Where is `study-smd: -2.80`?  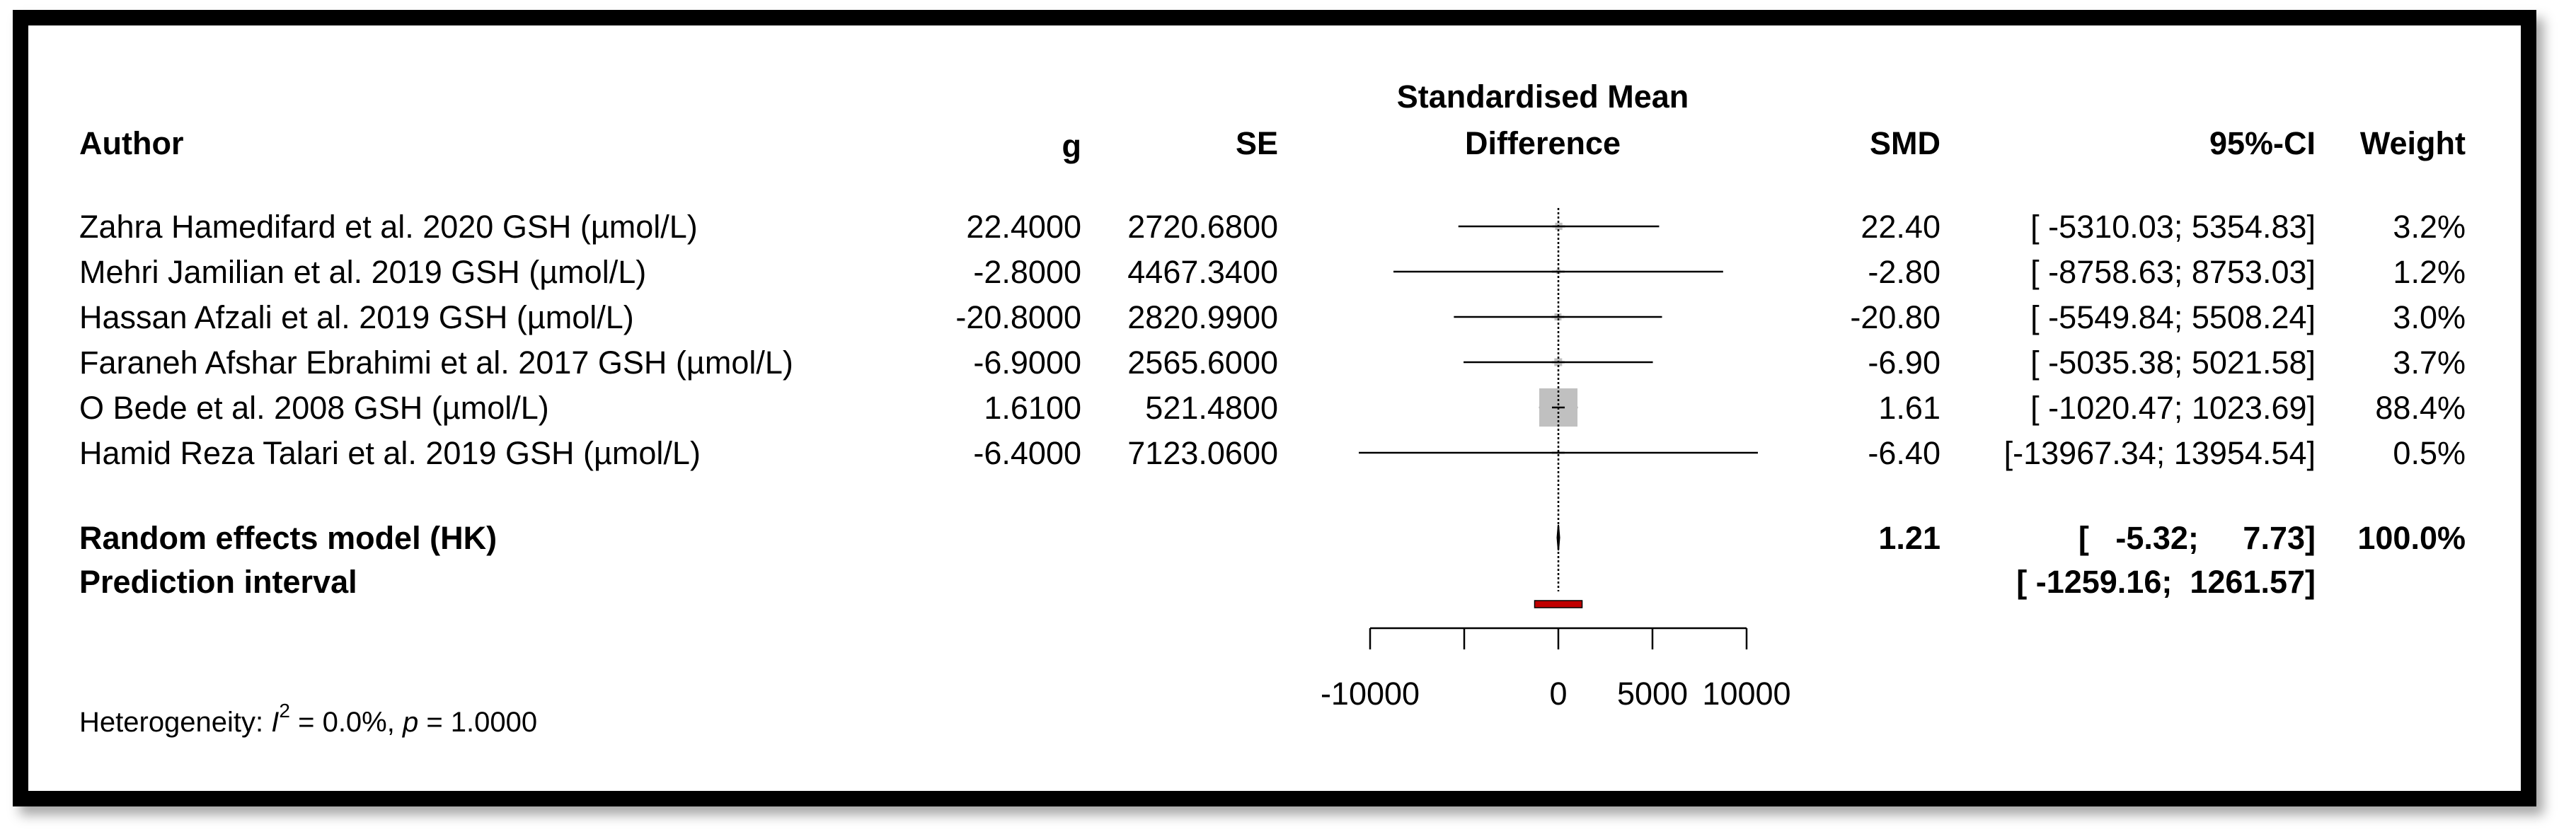
study-smd: -2.80 is located at coordinates (1904, 272).